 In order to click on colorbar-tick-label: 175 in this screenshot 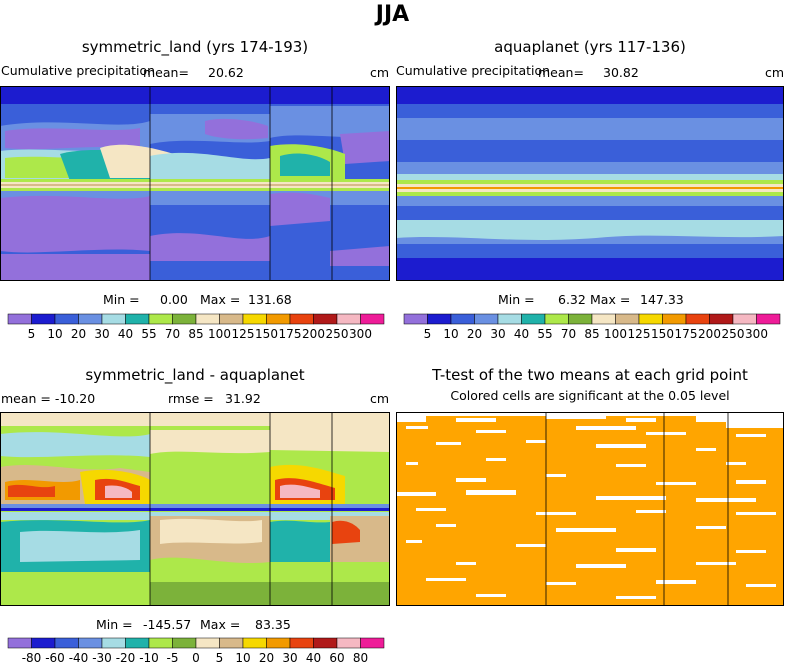, I will do `click(290, 334)`.